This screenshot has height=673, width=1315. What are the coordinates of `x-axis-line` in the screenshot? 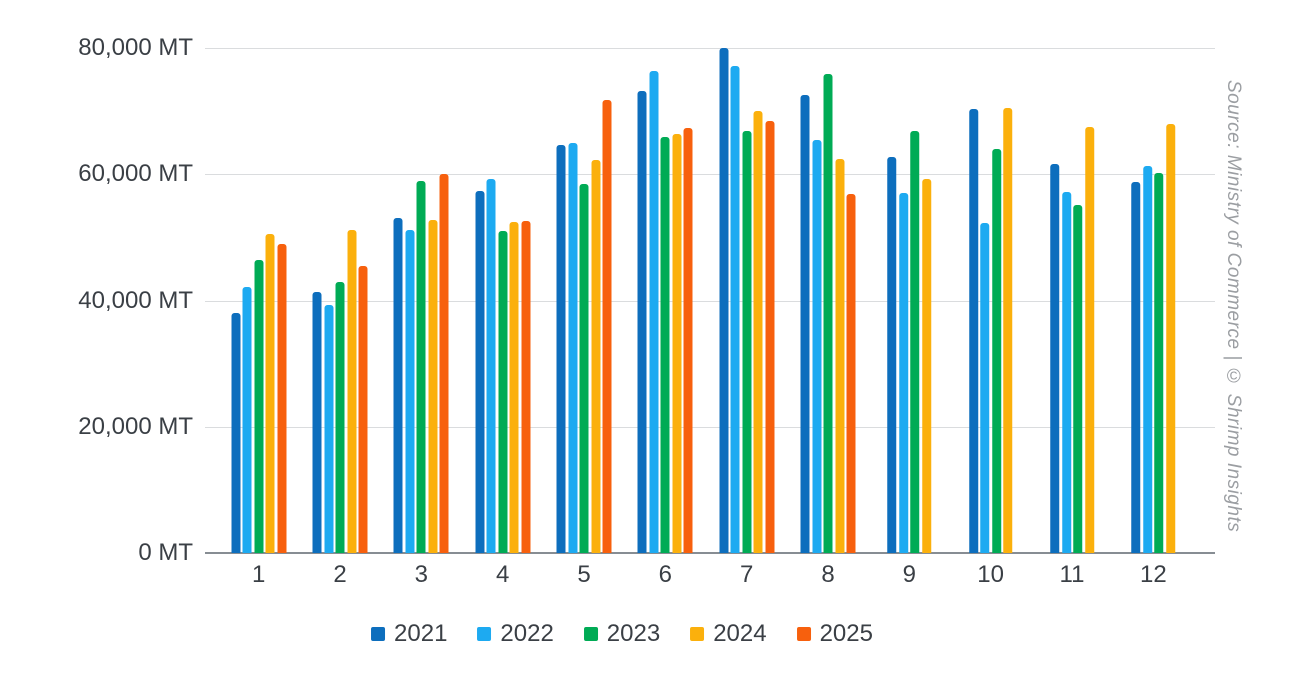 It's located at (710, 553).